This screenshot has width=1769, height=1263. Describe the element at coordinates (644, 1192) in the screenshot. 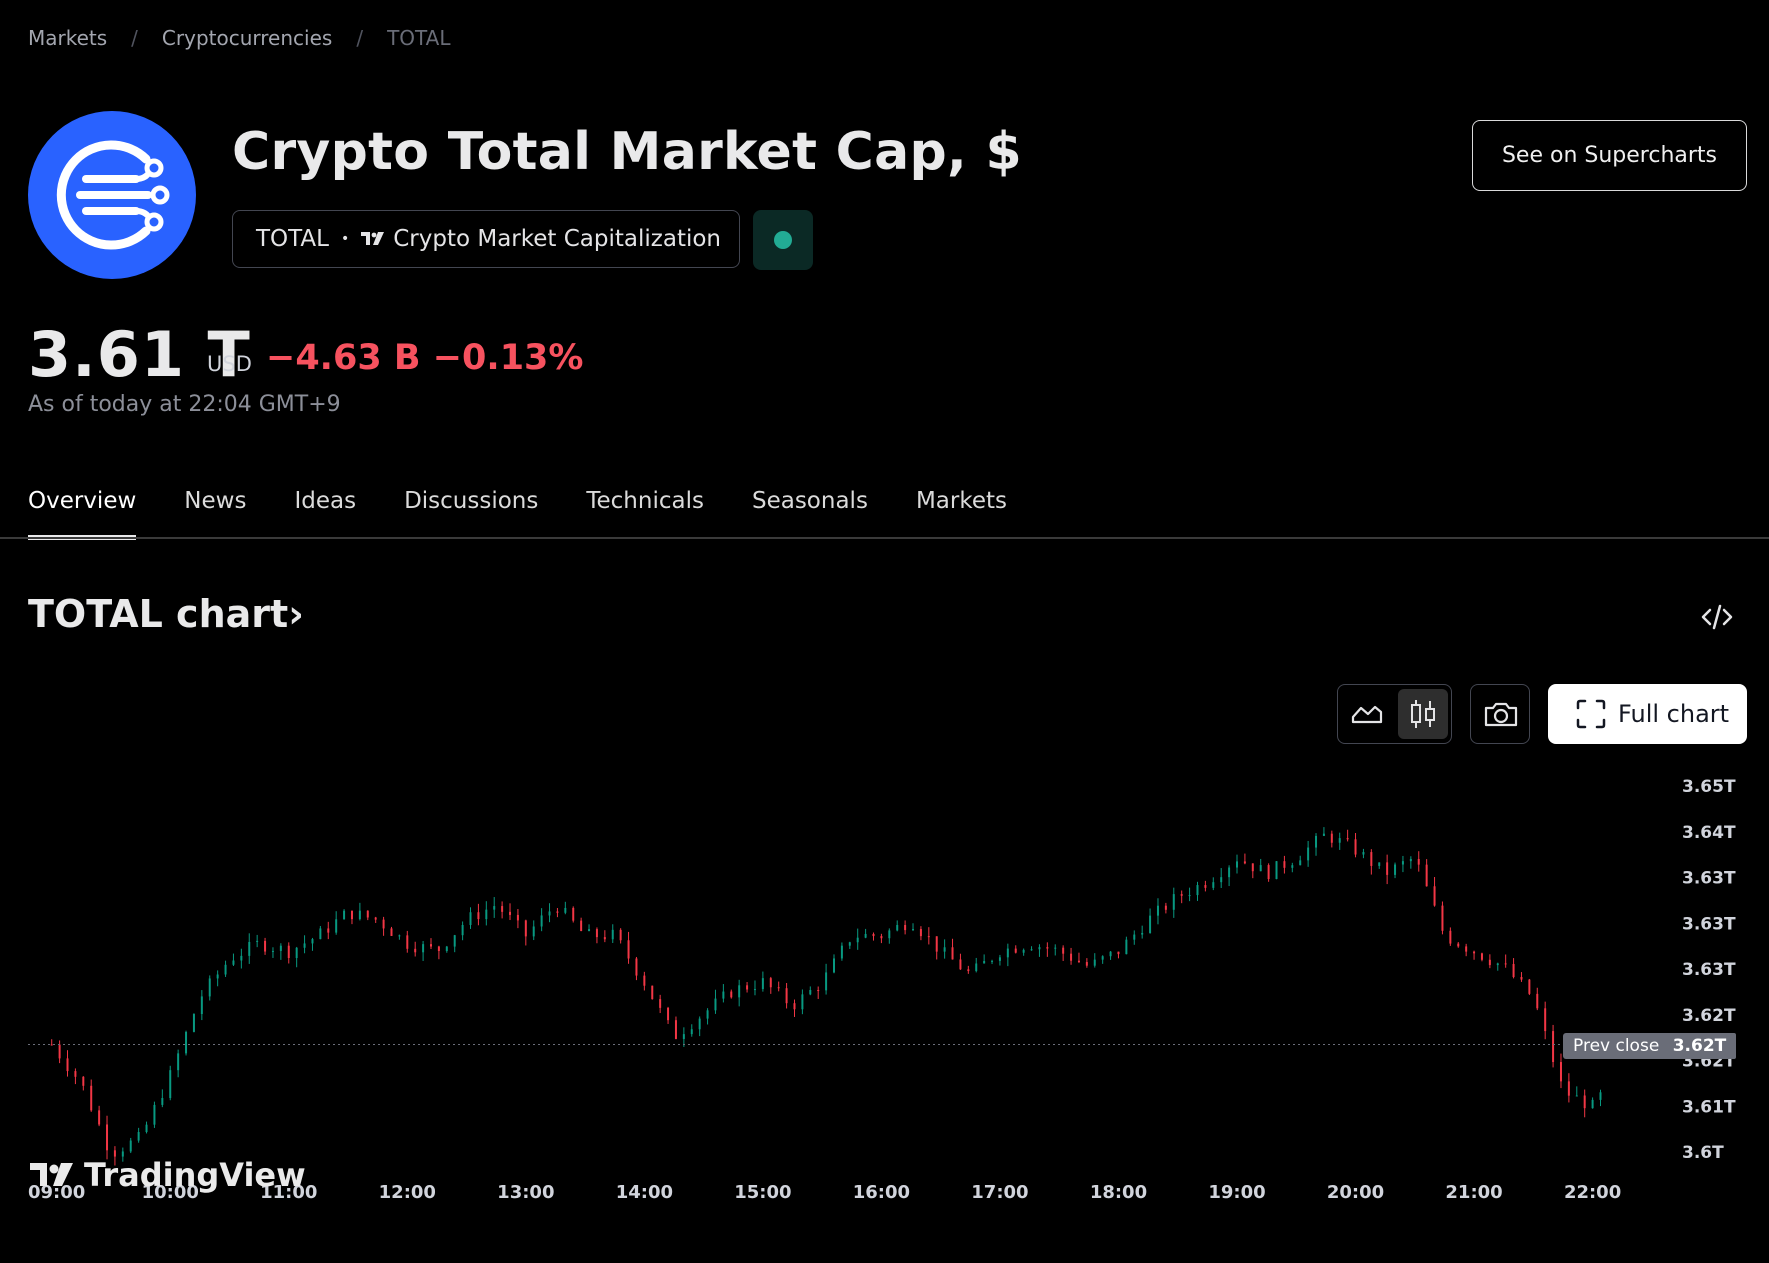

I see `x-tick-label: 14:00` at that location.